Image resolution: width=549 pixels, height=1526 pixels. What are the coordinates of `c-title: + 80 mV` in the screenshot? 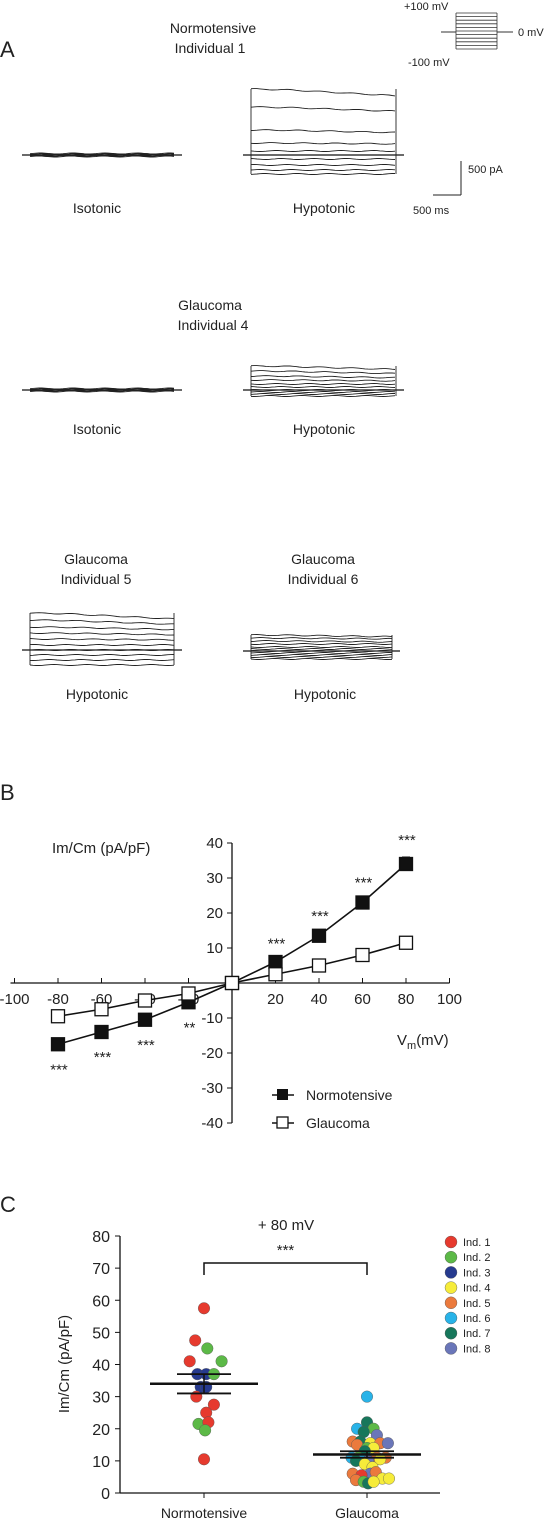 It's located at (286, 1225).